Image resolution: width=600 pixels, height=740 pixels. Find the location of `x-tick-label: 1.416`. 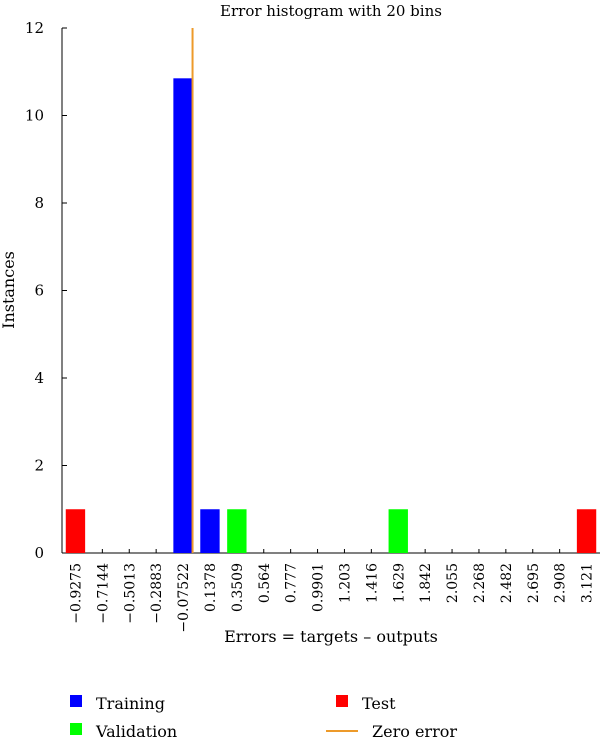

x-tick-label: 1.416 is located at coordinates (372, 583).